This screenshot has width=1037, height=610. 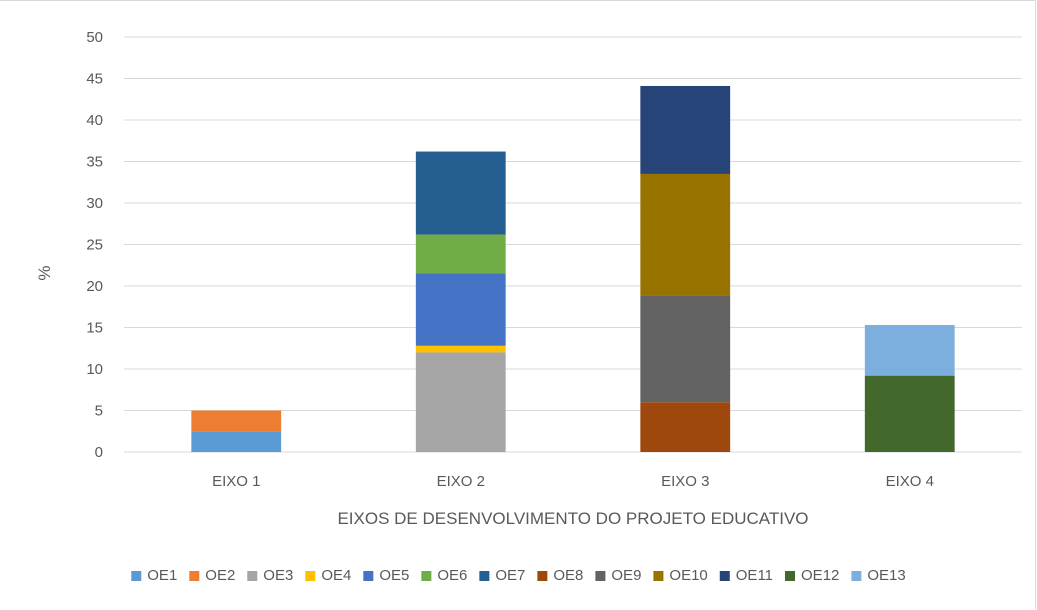 What do you see at coordinates (688, 575) in the screenshot?
I see `legend-label: OE10` at bounding box center [688, 575].